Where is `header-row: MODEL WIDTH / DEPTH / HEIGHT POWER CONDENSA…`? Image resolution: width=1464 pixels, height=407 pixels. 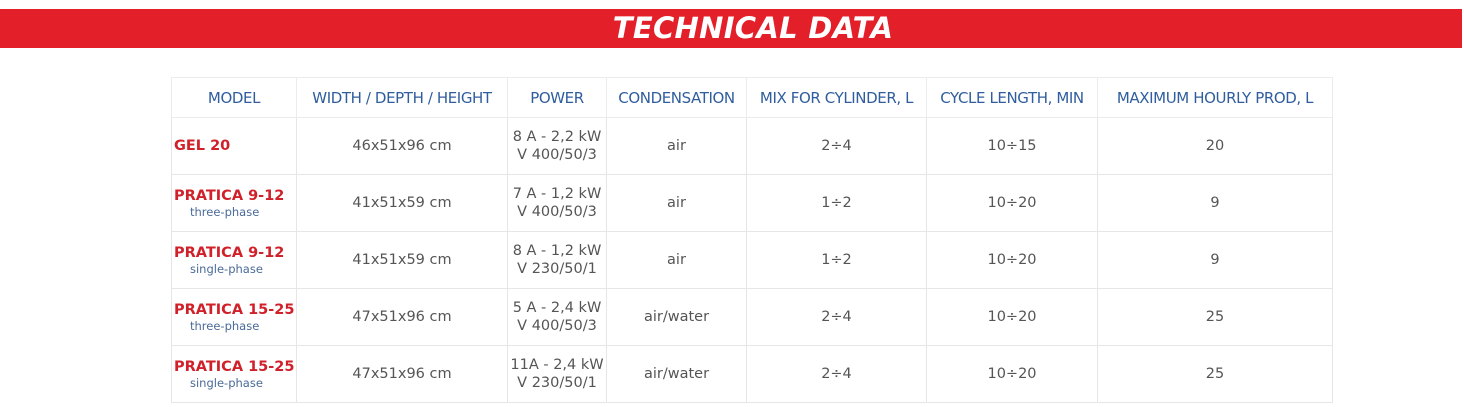 header-row: MODEL WIDTH / DEPTH / HEIGHT POWER CONDENSA… is located at coordinates (752, 97).